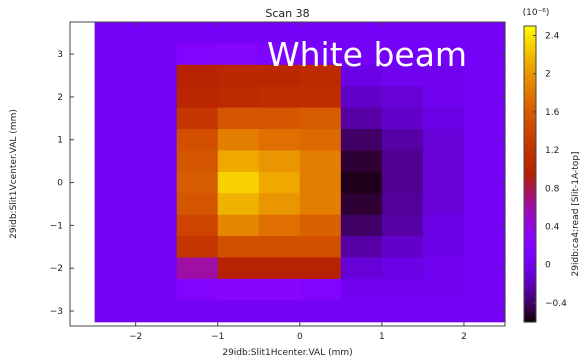 This screenshot has width=588, height=362. What do you see at coordinates (14, 174) in the screenshot?
I see `y-axis-label: 29idb:Slit1Vcenter.VAL (mm)` at bounding box center [14, 174].